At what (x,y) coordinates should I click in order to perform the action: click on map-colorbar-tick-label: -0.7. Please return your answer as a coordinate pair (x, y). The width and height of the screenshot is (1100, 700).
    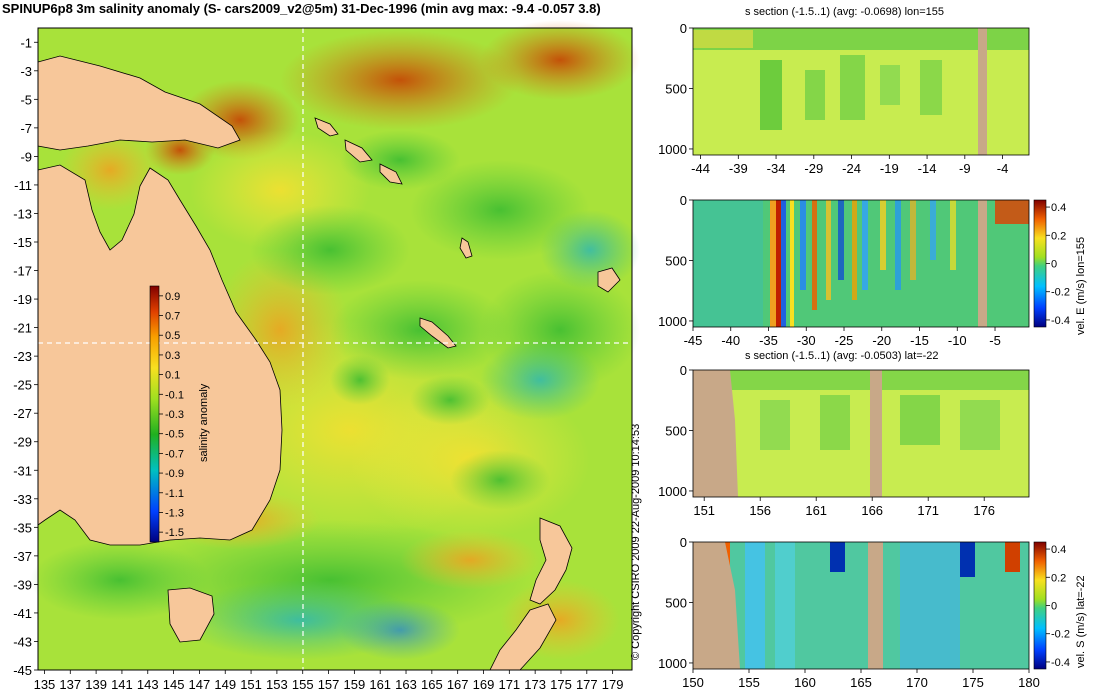
    Looking at the image, I should click on (174, 454).